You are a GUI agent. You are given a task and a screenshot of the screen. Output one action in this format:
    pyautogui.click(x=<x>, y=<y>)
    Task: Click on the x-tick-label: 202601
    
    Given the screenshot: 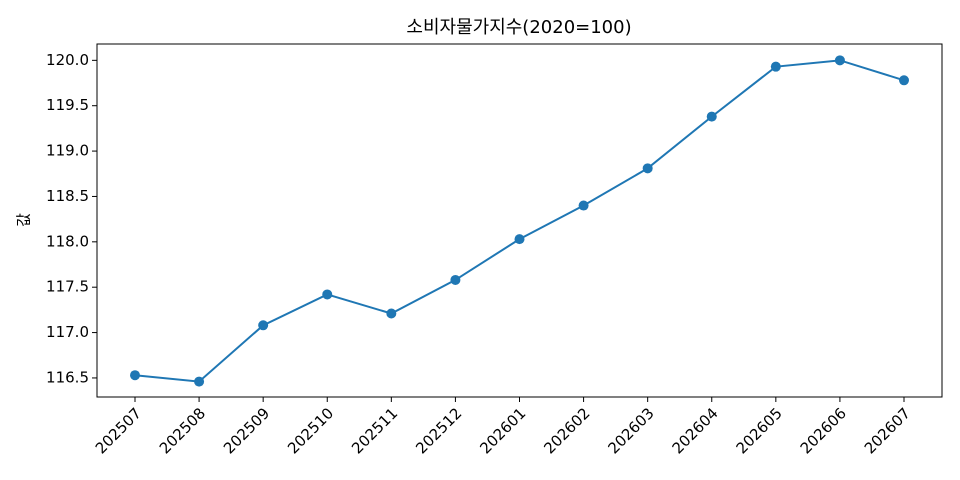 What is the action you would take?
    pyautogui.click(x=502, y=430)
    